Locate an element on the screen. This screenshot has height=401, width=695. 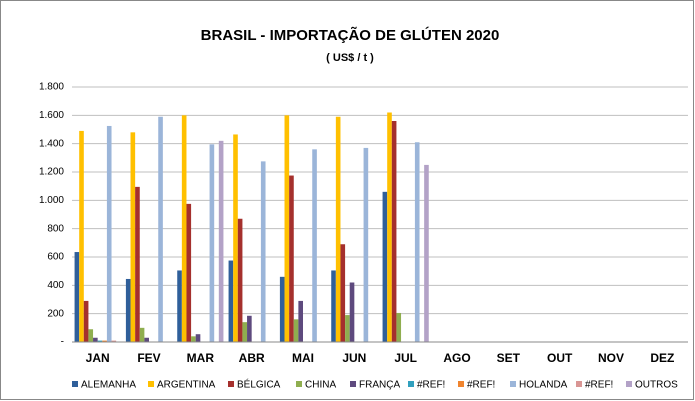
x-tick-label: OUT is located at coordinates (560, 358).